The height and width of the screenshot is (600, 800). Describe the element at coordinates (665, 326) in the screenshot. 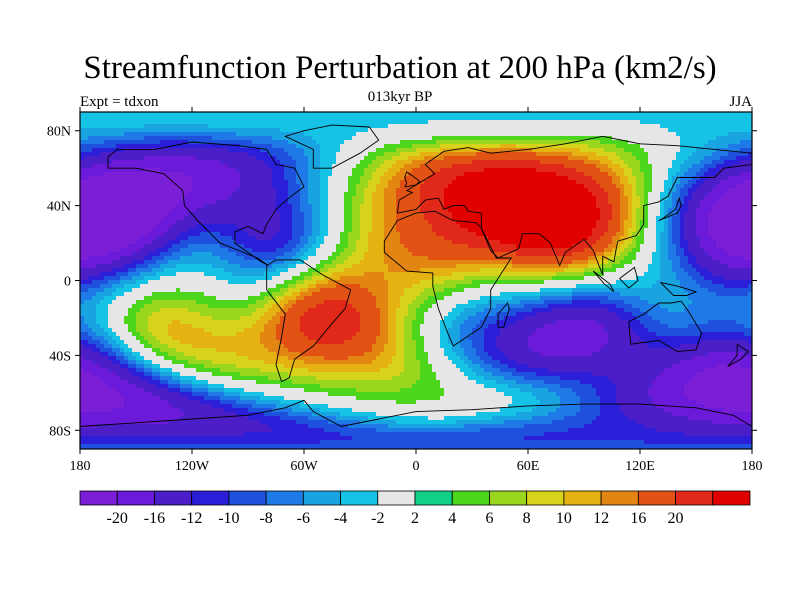

I see `coastline-path` at that location.